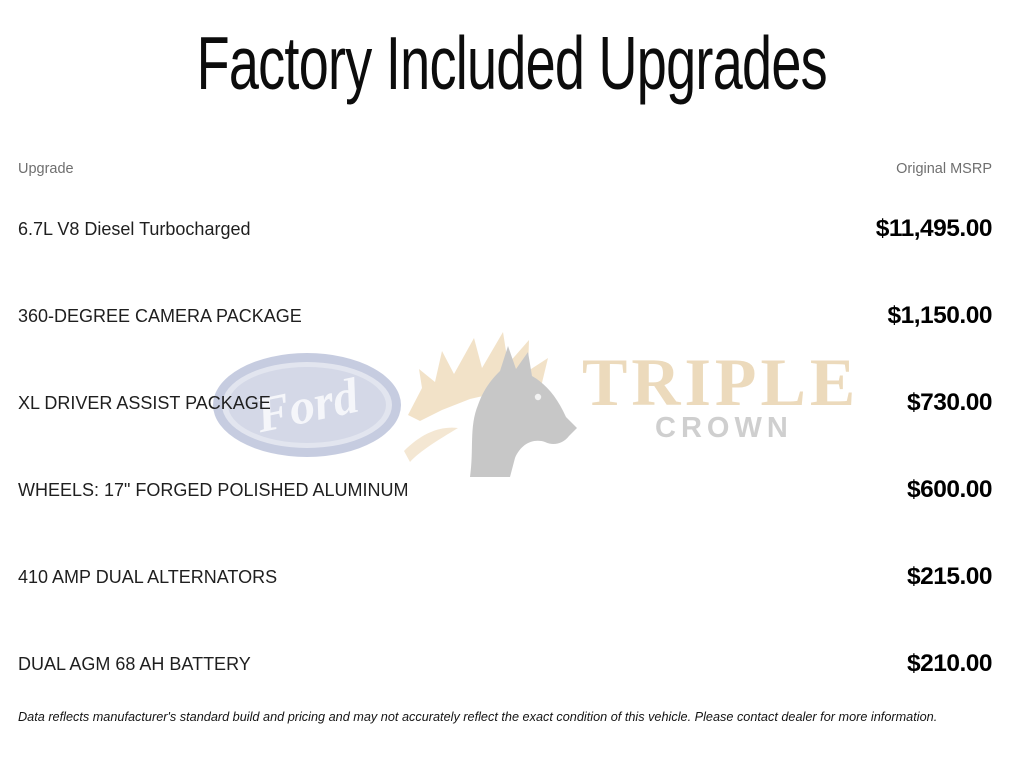 The height and width of the screenshot is (768, 1024). I want to click on table-row: 360-DEGREE CAMERA PACKAGE $1,150.00, so click(505, 316).